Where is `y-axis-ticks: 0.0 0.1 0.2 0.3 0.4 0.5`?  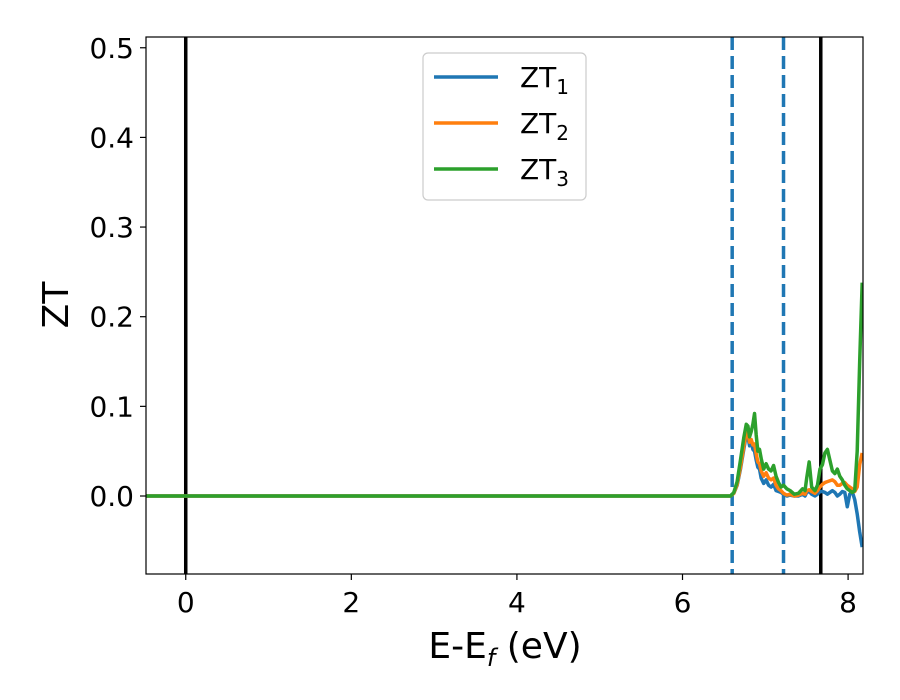
y-axis-ticks: 0.0 0.1 0.2 0.3 0.4 0.5 is located at coordinates (117, 272).